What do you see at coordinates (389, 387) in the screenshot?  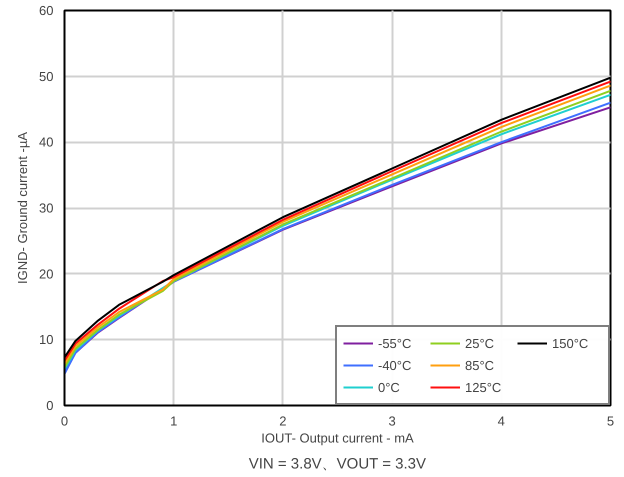 I see `legend-label: 0°C` at bounding box center [389, 387].